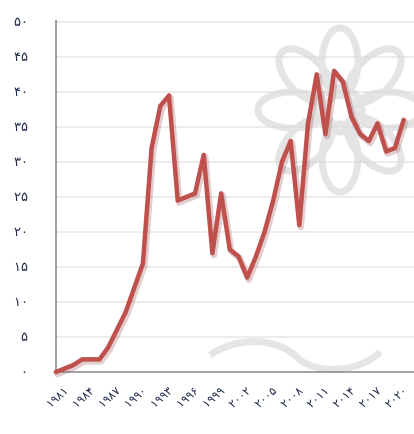 This screenshot has height=434, width=414. I want to click on y-tick-label: ۱۵, so click(21, 267).